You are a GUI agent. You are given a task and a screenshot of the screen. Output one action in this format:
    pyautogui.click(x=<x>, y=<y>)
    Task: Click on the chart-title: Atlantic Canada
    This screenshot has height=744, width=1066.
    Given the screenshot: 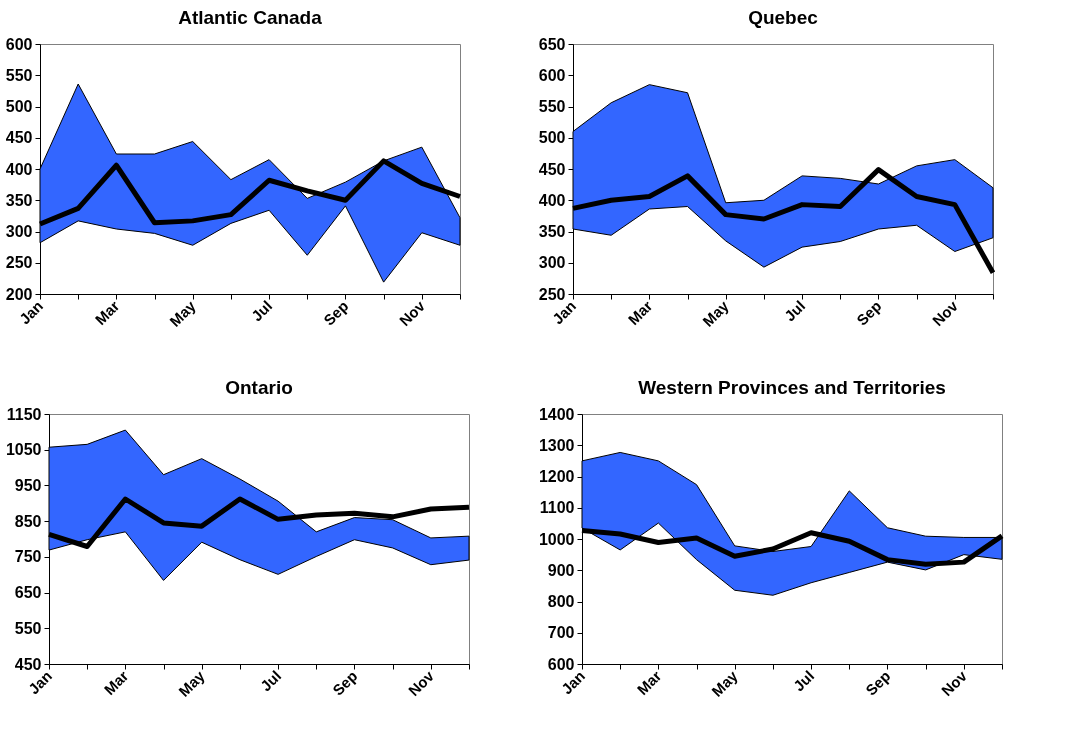 What is the action you would take?
    pyautogui.click(x=250, y=17)
    